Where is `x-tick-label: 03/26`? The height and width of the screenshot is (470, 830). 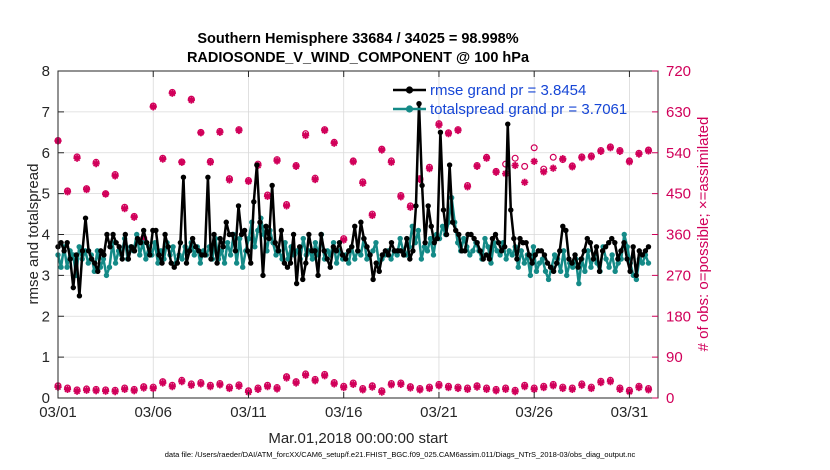 x-tick-label: 03/26 is located at coordinates (534, 412).